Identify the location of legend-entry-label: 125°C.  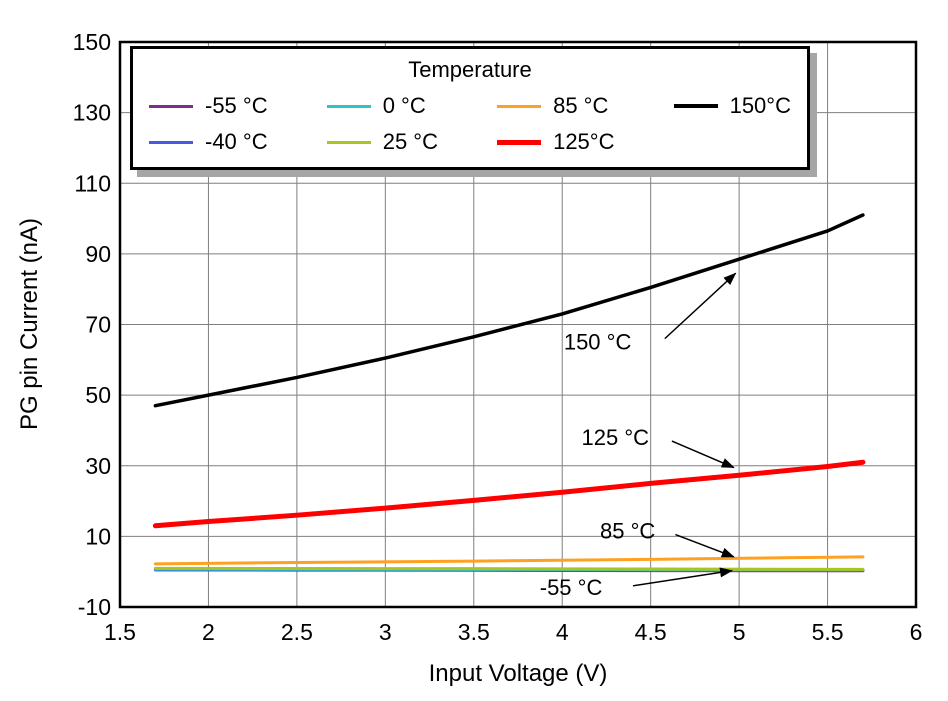
(584, 141).